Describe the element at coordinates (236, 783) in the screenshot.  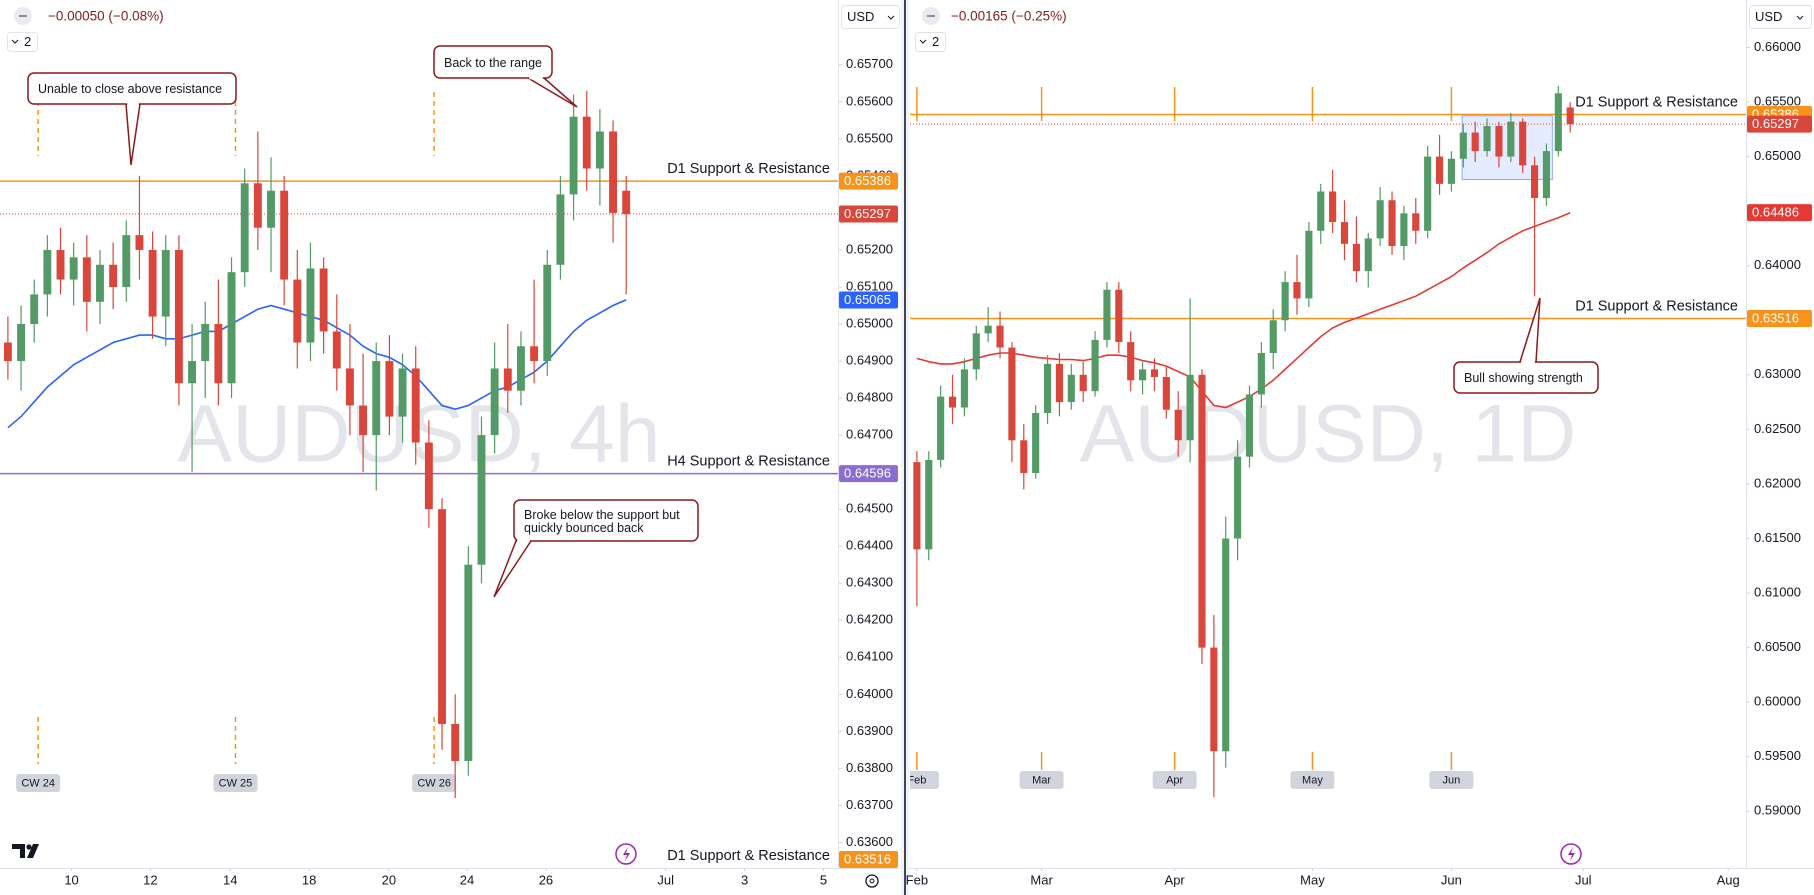
I see `marker-label: CW 25` at that location.